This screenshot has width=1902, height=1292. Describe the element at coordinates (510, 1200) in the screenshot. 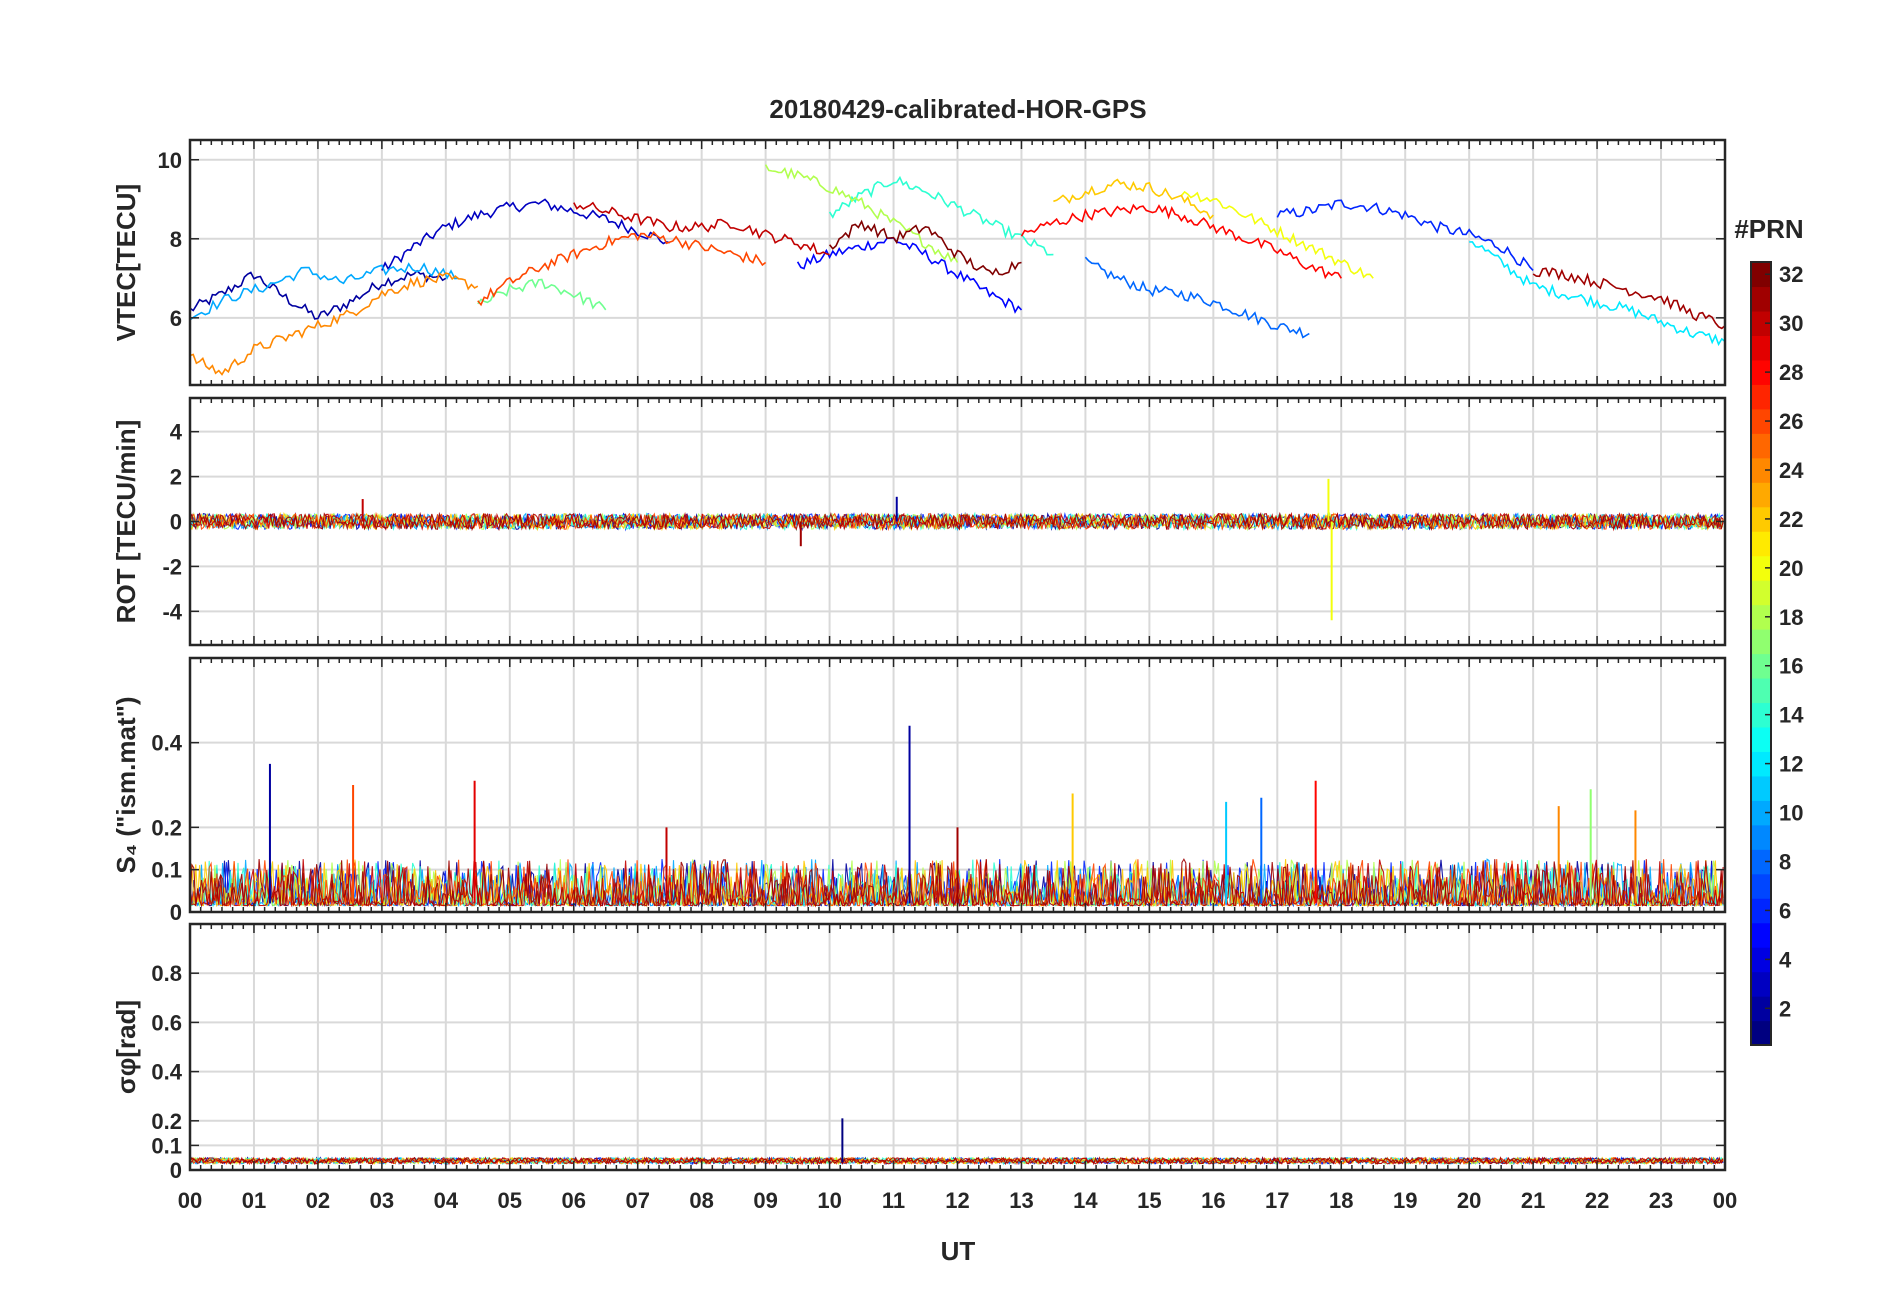

I see `x-tick-label: 05` at that location.